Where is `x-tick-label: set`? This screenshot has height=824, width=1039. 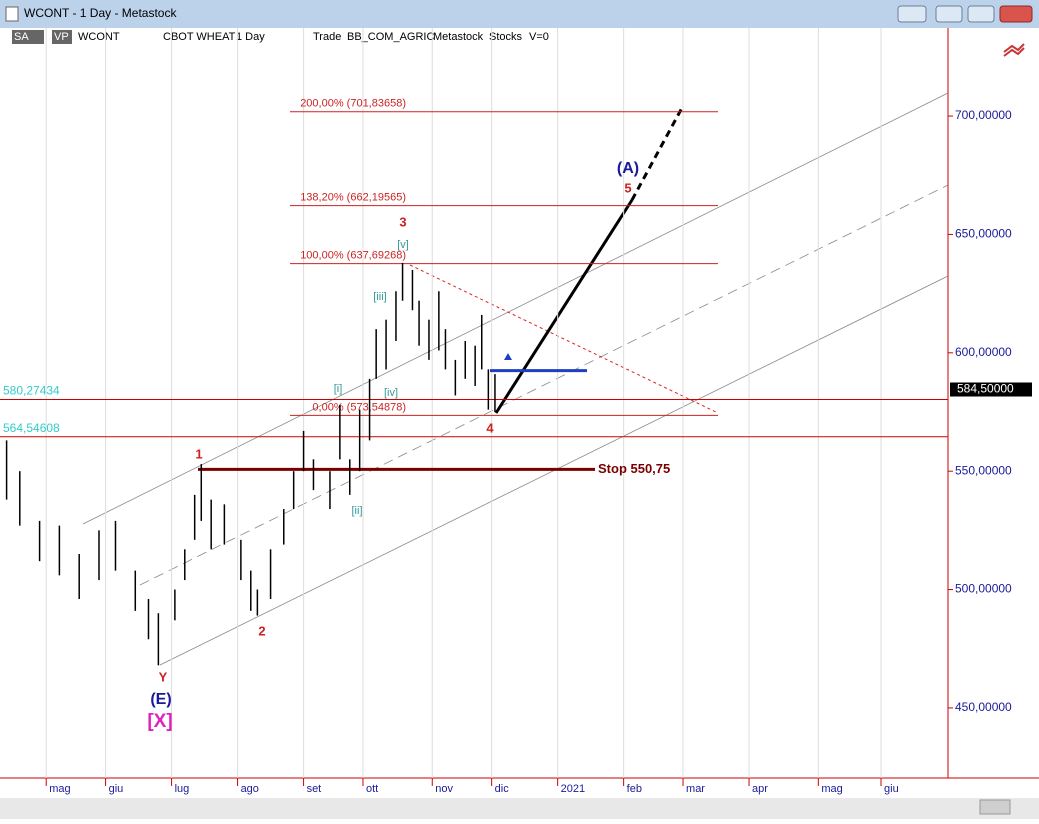 x-tick-label: set is located at coordinates (314, 789).